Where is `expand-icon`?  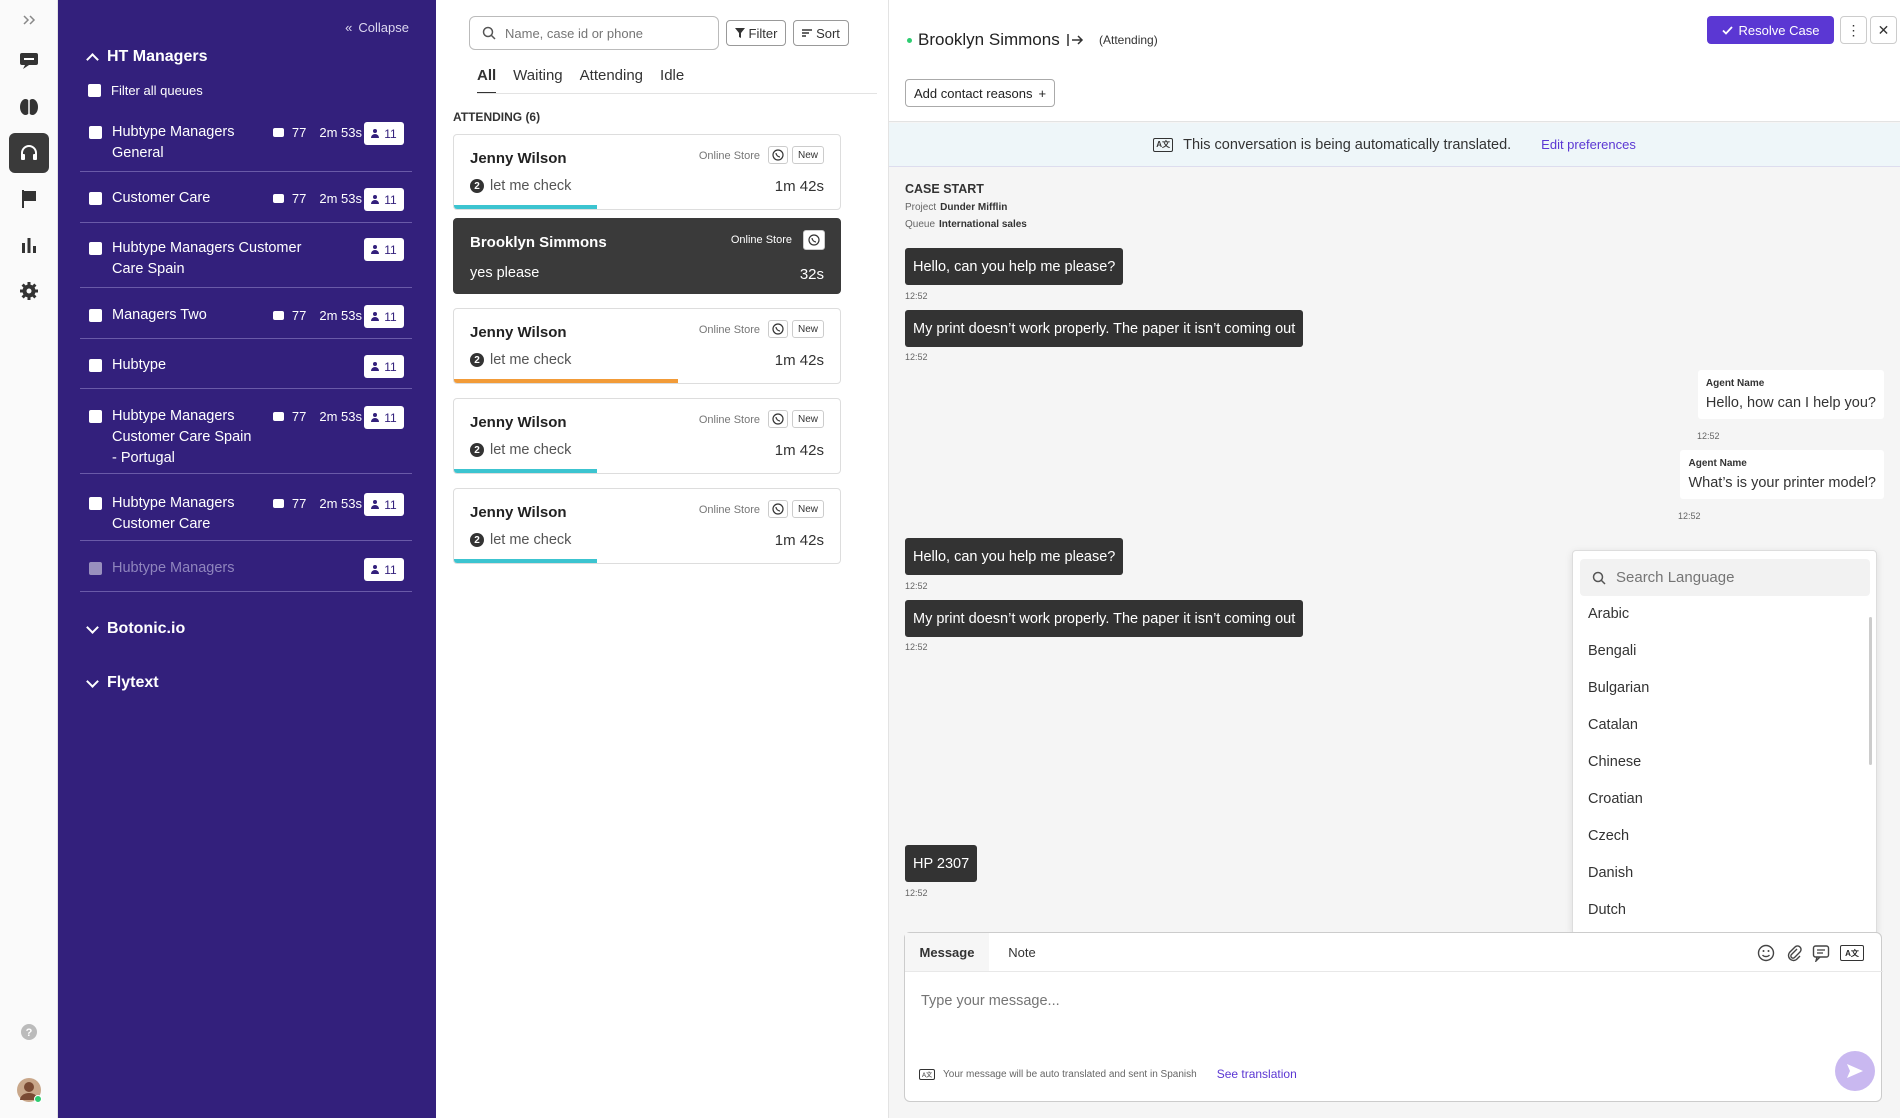
expand-icon is located at coordinates (29, 20).